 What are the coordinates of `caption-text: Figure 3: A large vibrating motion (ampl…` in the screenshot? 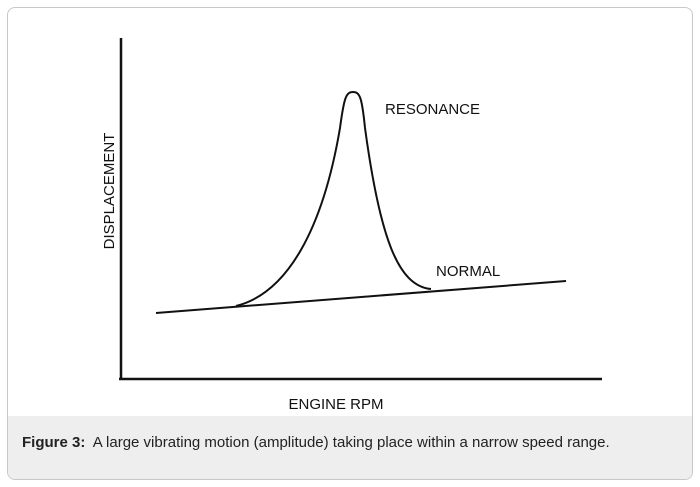 It's located at (349, 443).